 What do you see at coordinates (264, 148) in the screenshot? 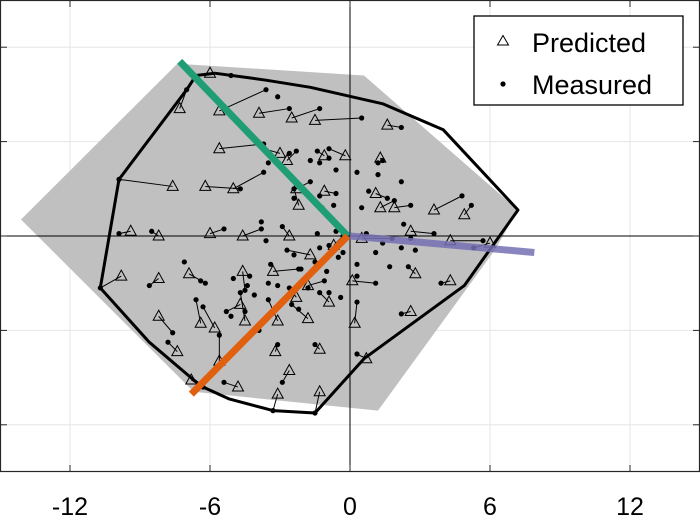
I see `green-reference-line` at bounding box center [264, 148].